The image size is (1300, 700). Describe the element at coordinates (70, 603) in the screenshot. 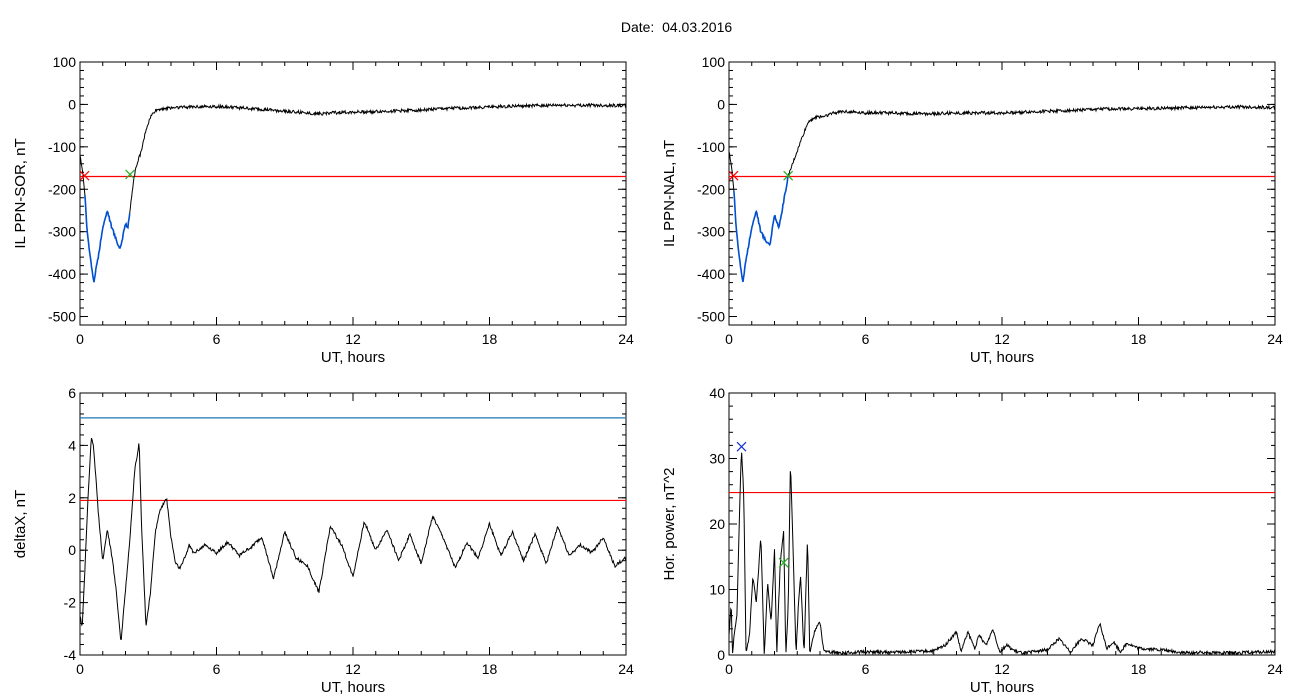

I see `y-tick-label: -2` at that location.